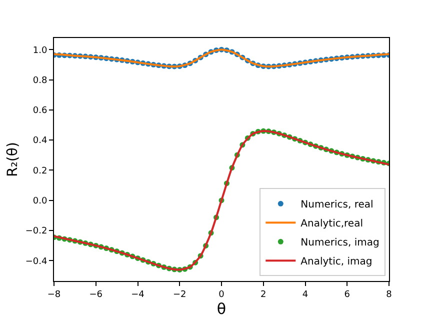 The image size is (432, 324). I want to click on y-tick-label: 0.4, so click(40, 141).